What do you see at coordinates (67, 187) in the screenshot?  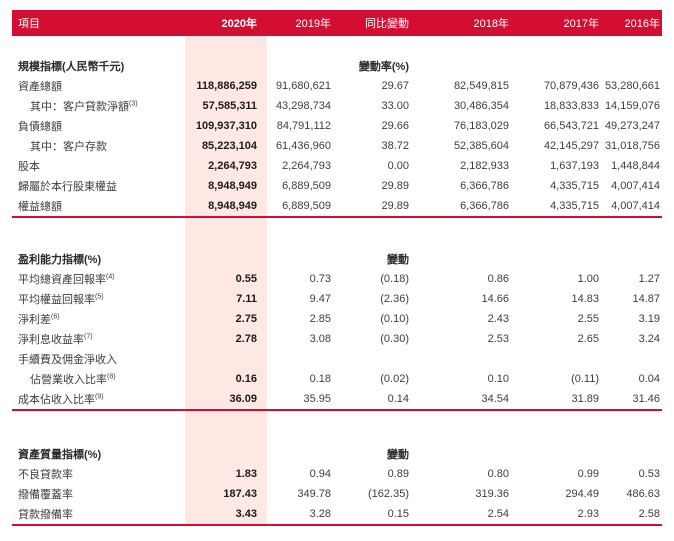 I see `row-label: 歸屬於本行股東權益` at bounding box center [67, 187].